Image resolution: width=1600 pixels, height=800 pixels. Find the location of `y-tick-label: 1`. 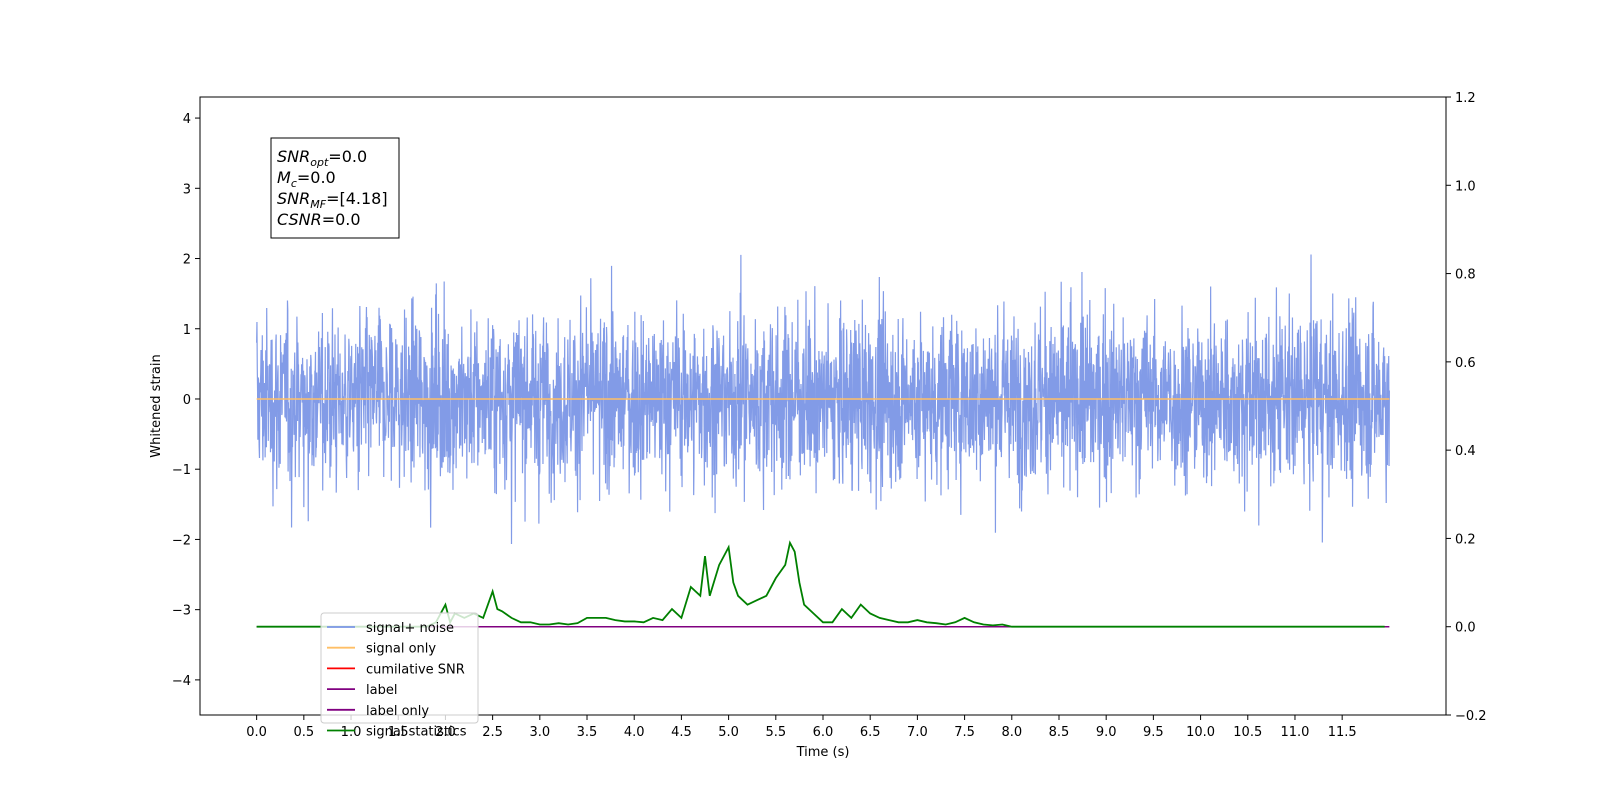

y-tick-label: 1 is located at coordinates (187, 330).